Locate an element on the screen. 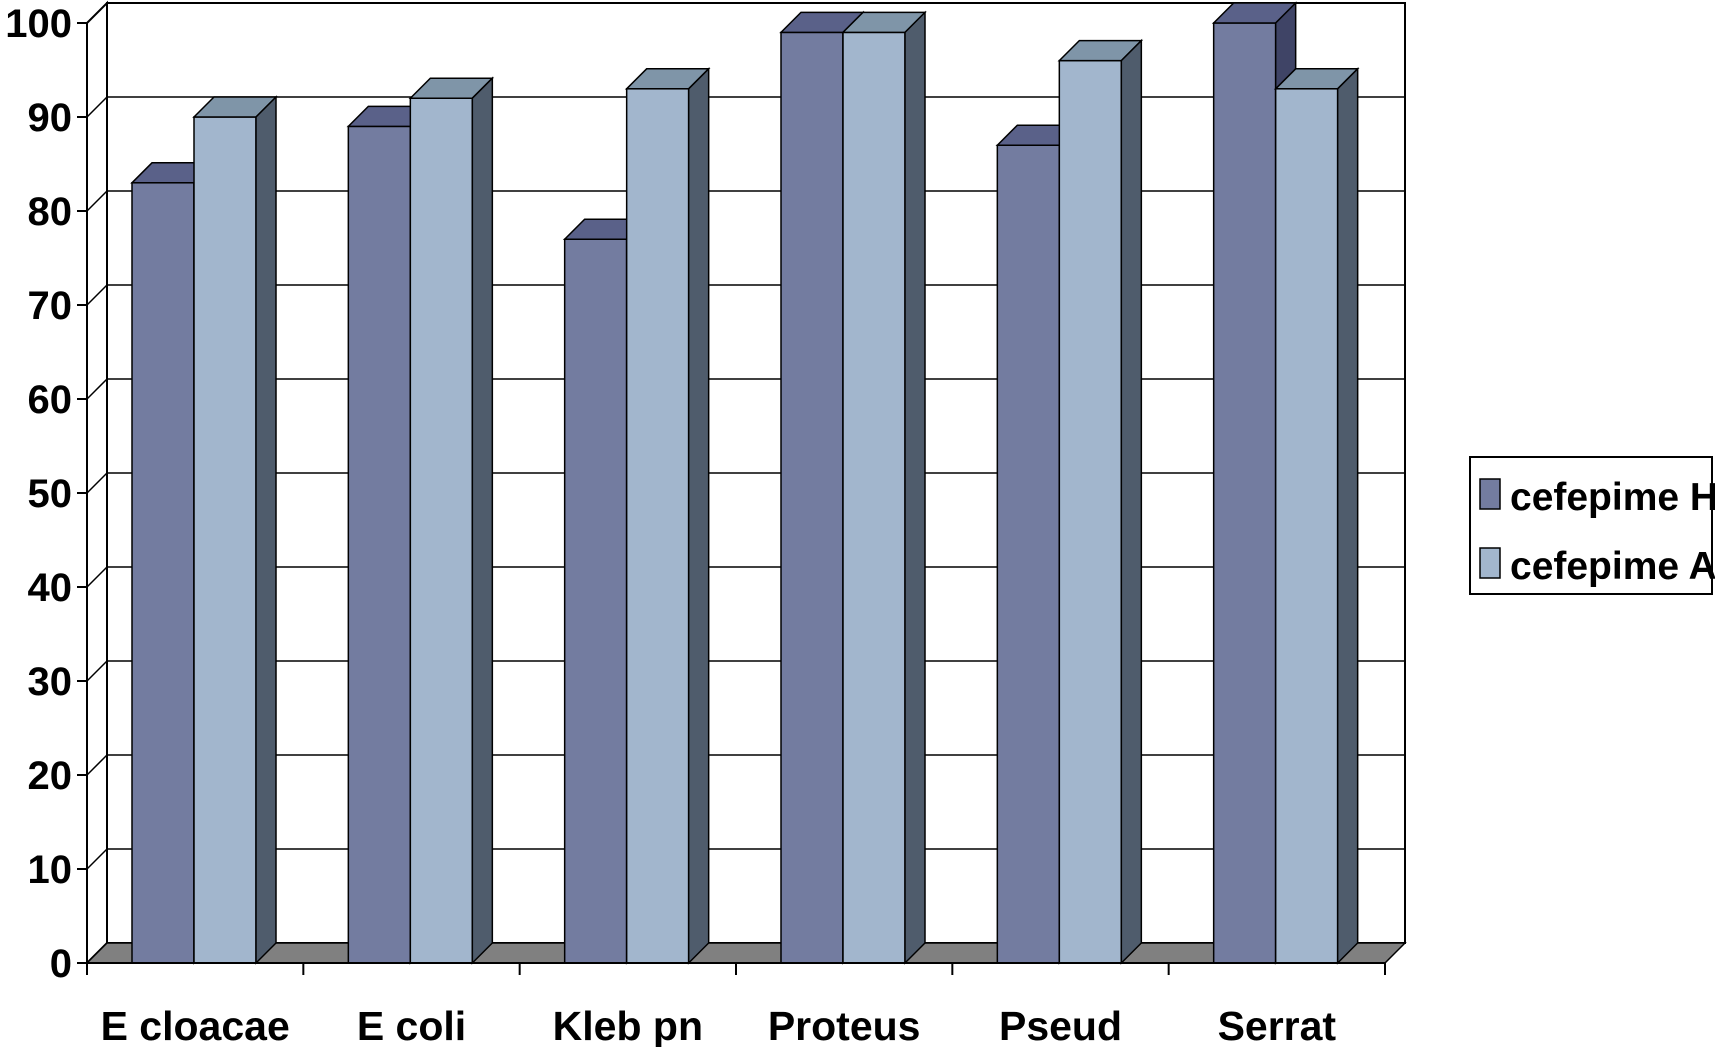 The height and width of the screenshot is (1047, 1715). x-axis: E cloacae E coli Kleb pn Proteus Pseud Serrat is located at coordinates (736, 1004).